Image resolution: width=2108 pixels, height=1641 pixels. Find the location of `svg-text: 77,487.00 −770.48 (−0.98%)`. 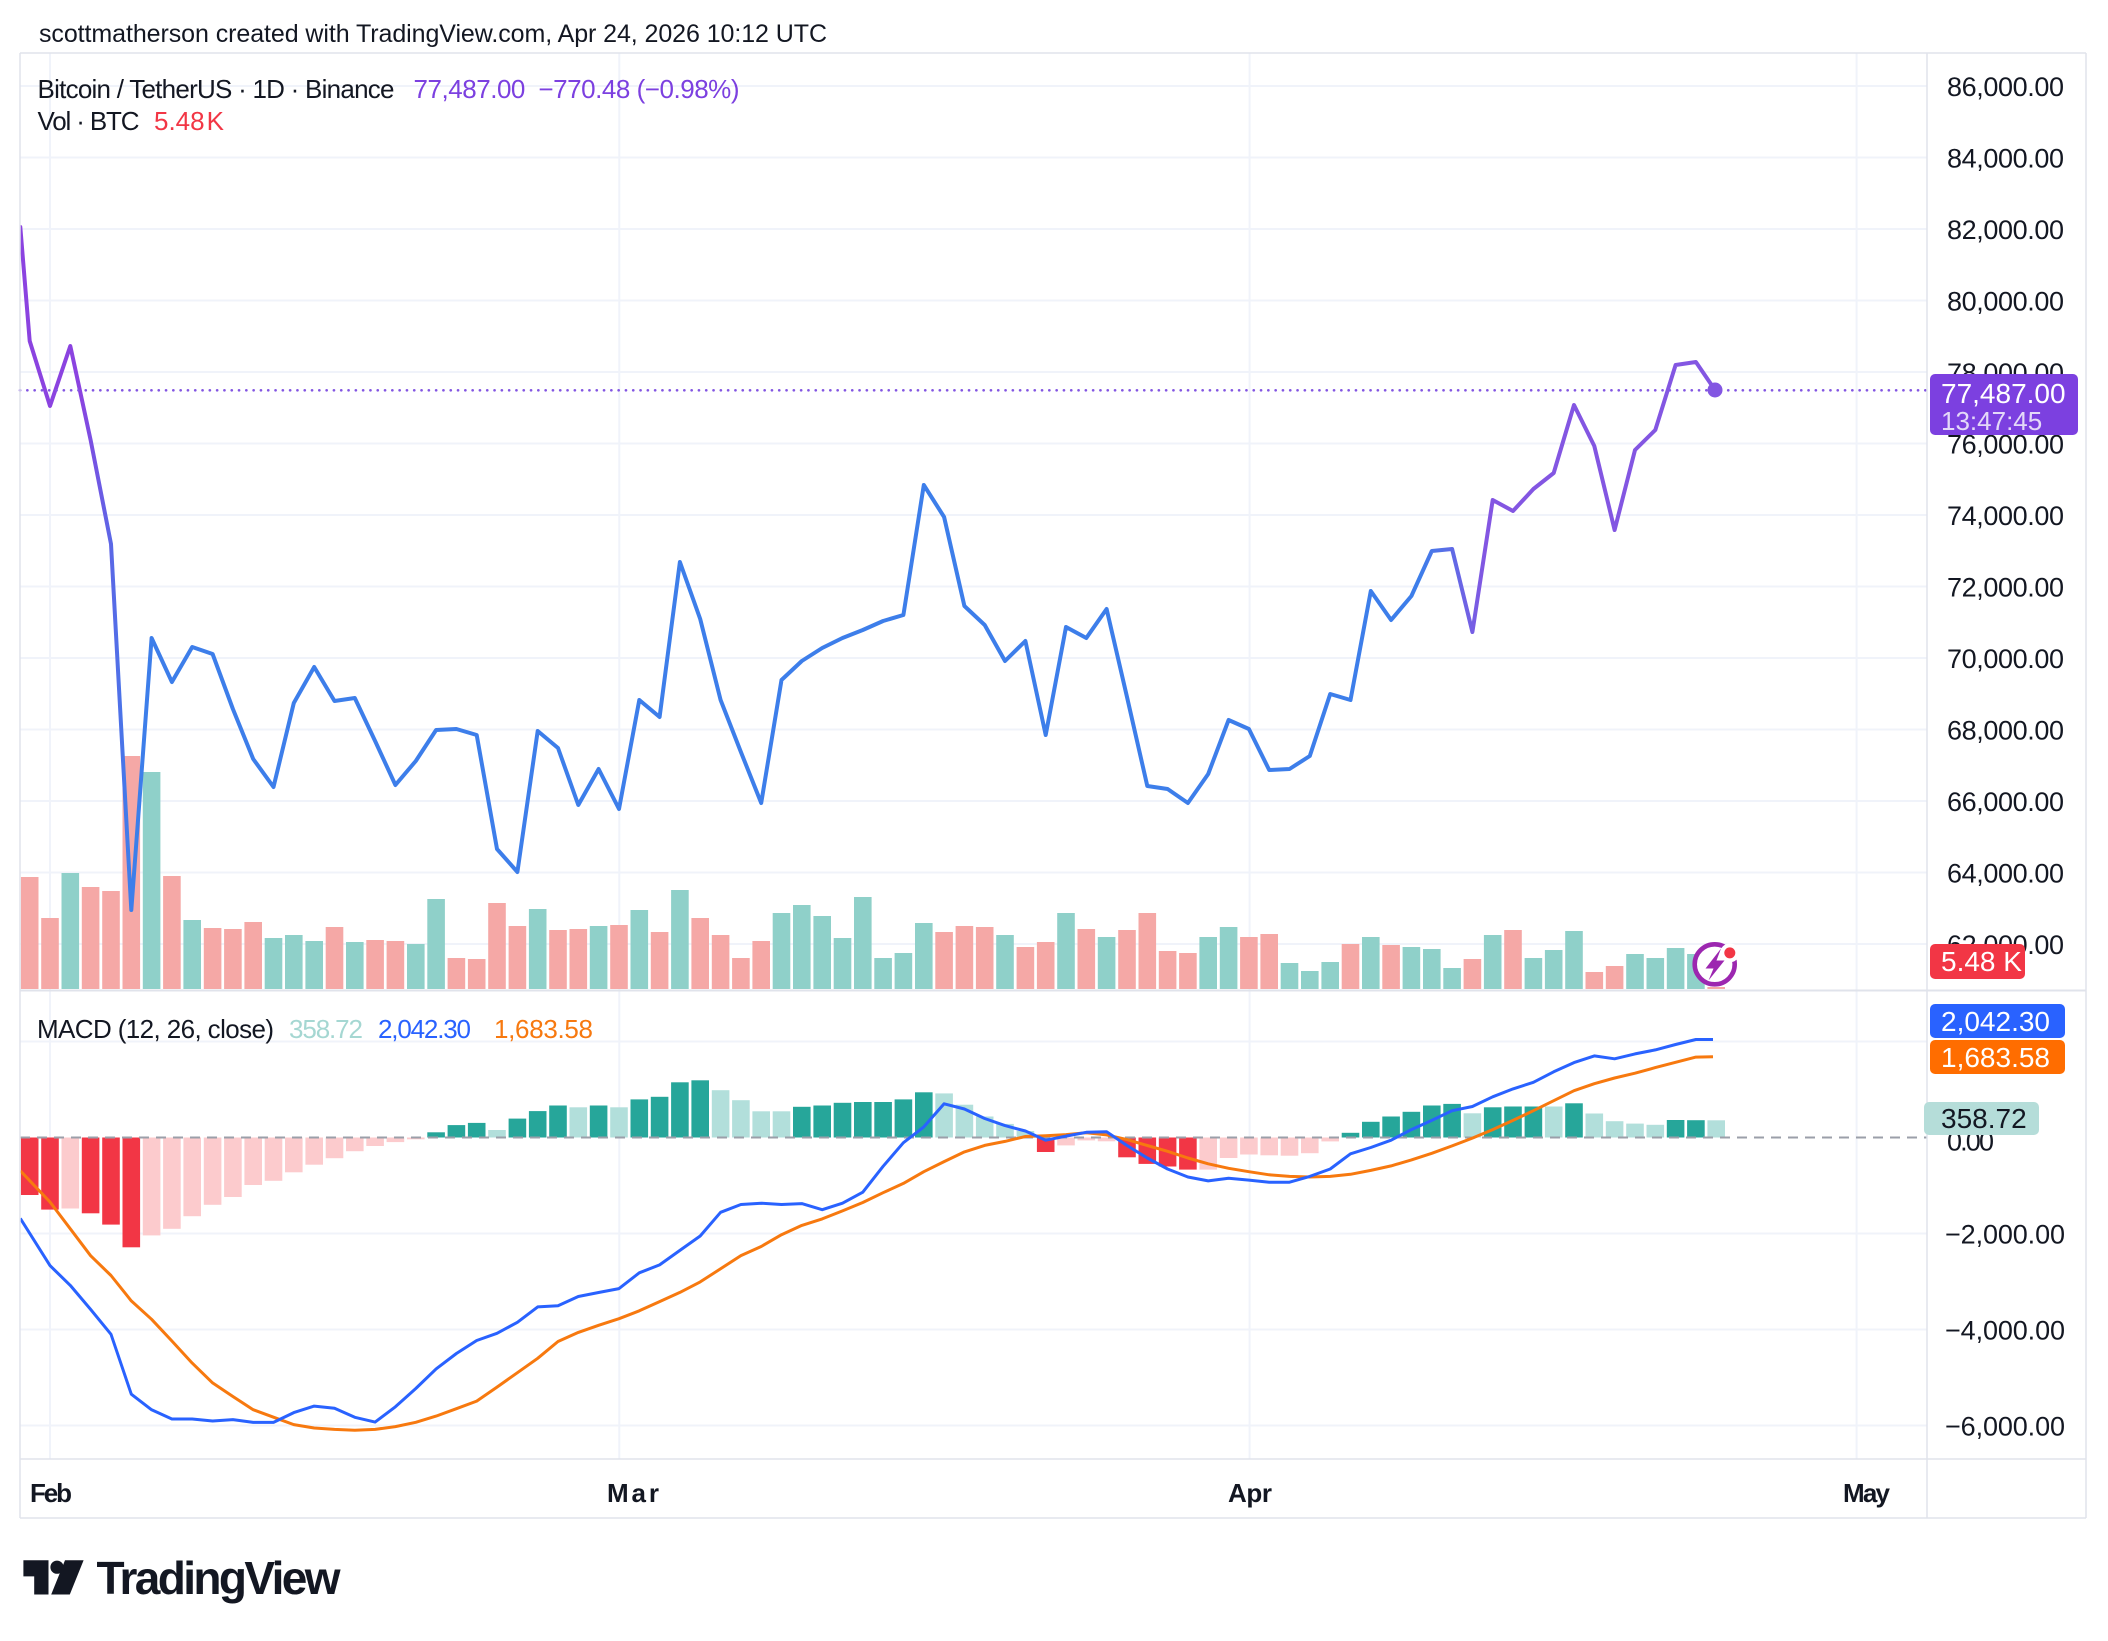

svg-text: 77,487.00 −770.48 (−0.98%) is located at coordinates (577, 89).